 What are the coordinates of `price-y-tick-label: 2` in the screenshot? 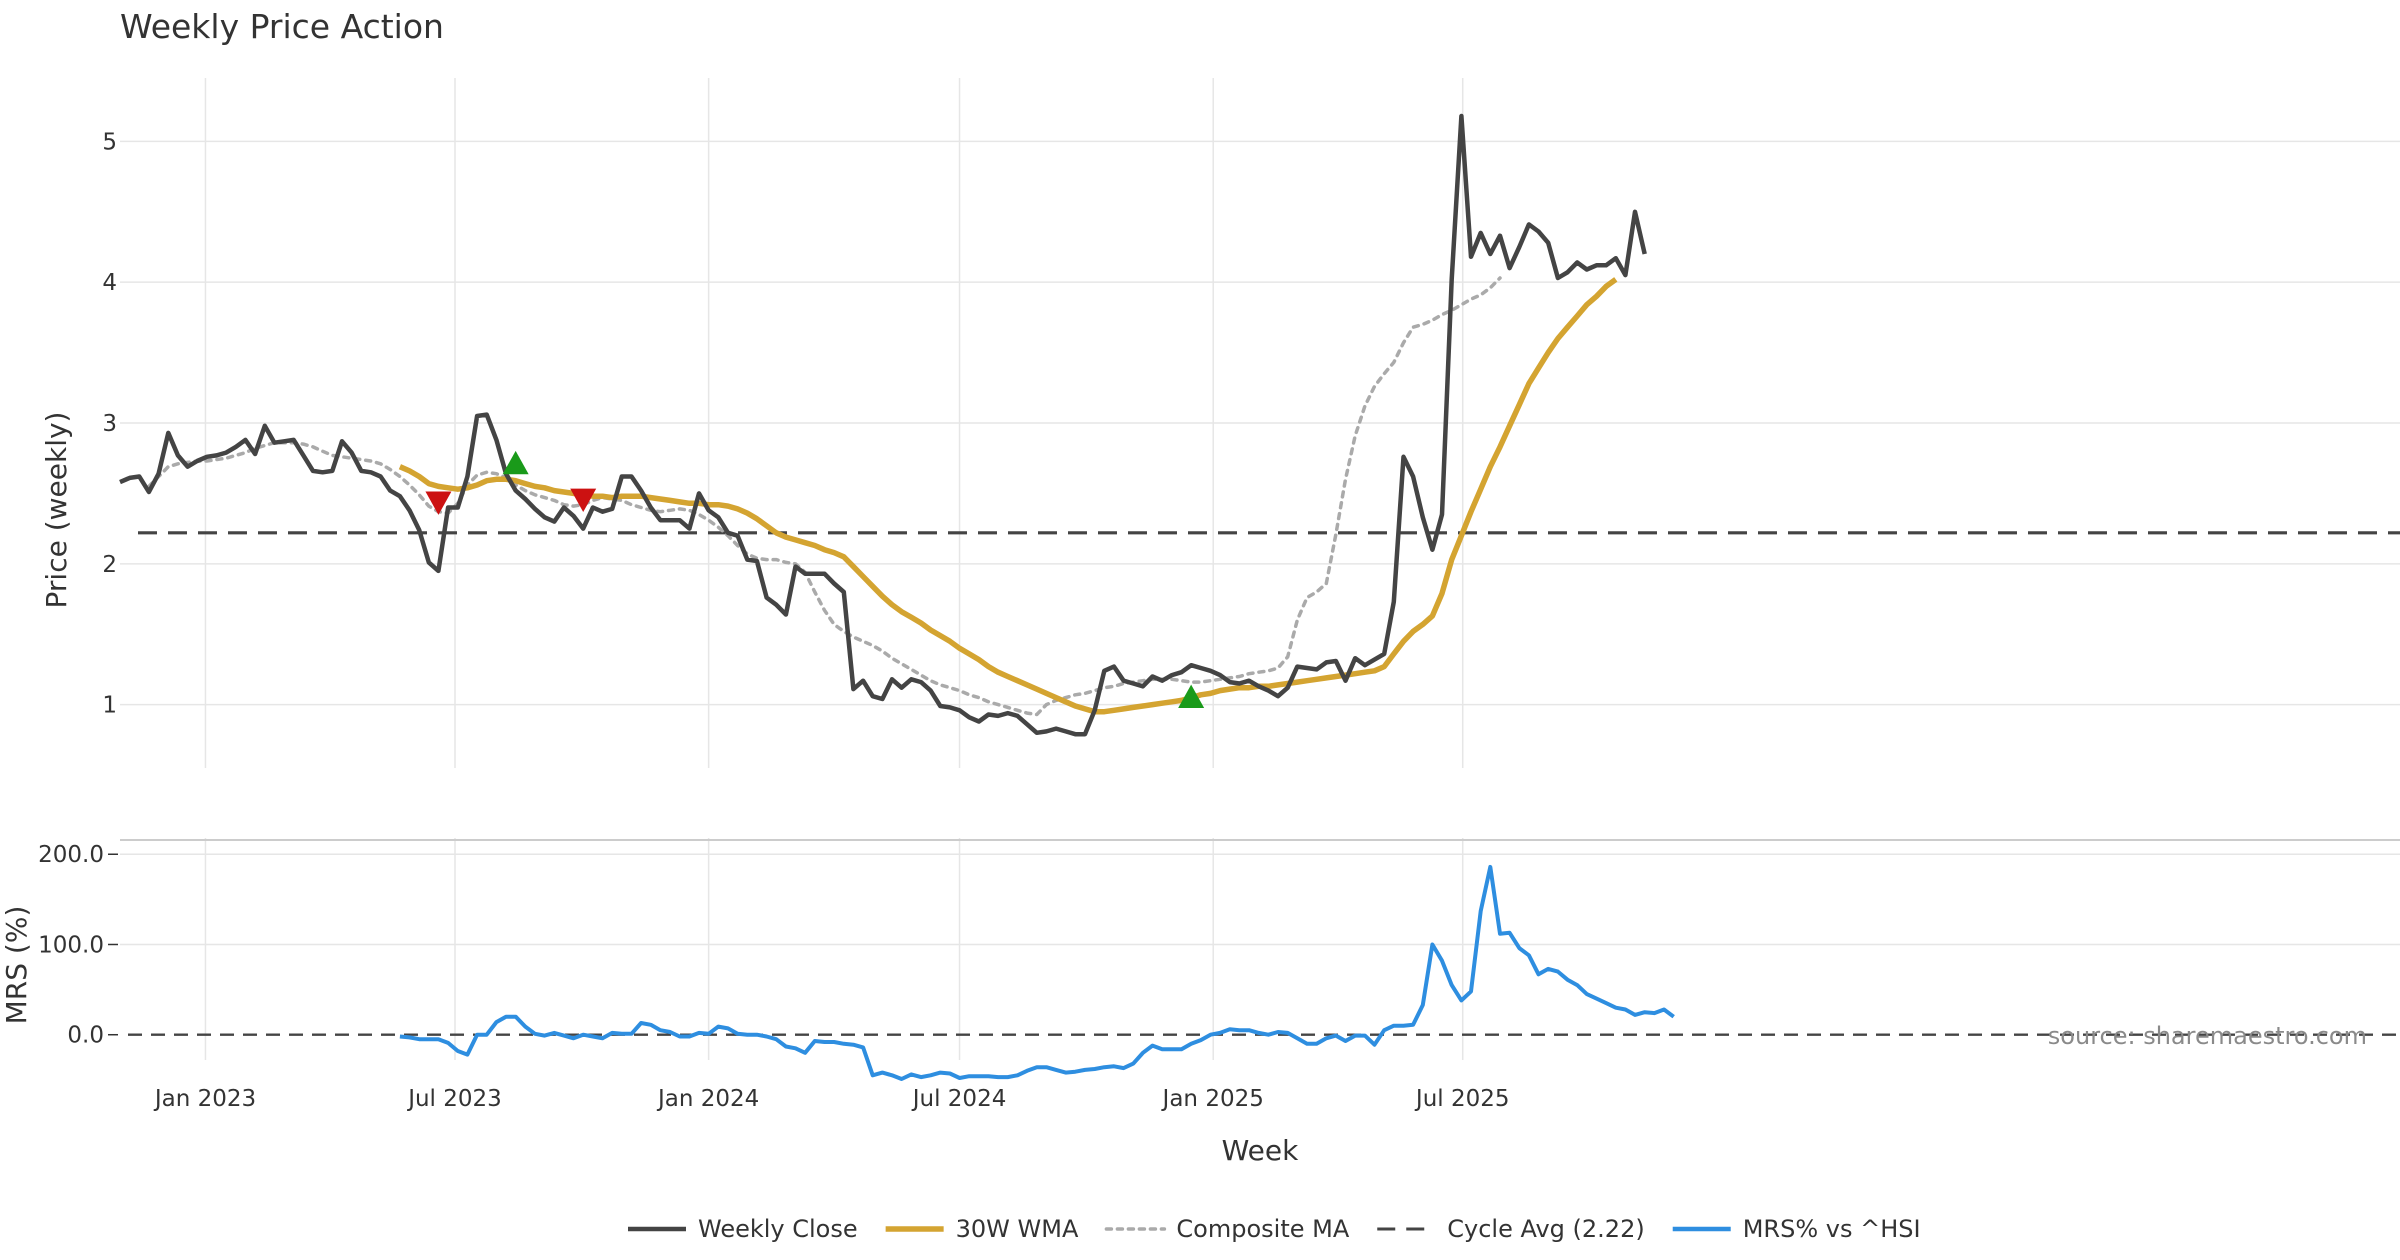 It's located at (109, 565).